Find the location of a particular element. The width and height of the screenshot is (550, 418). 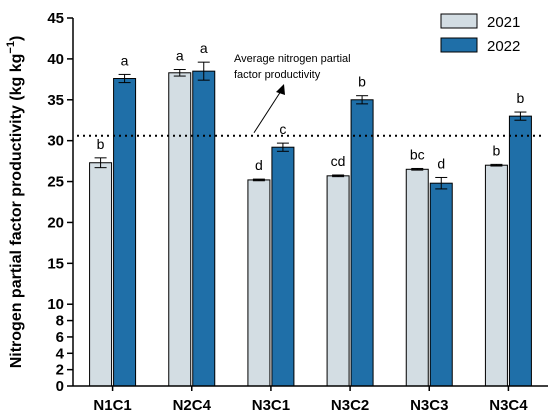

x-tick-label: N3C2 is located at coordinates (350, 405).